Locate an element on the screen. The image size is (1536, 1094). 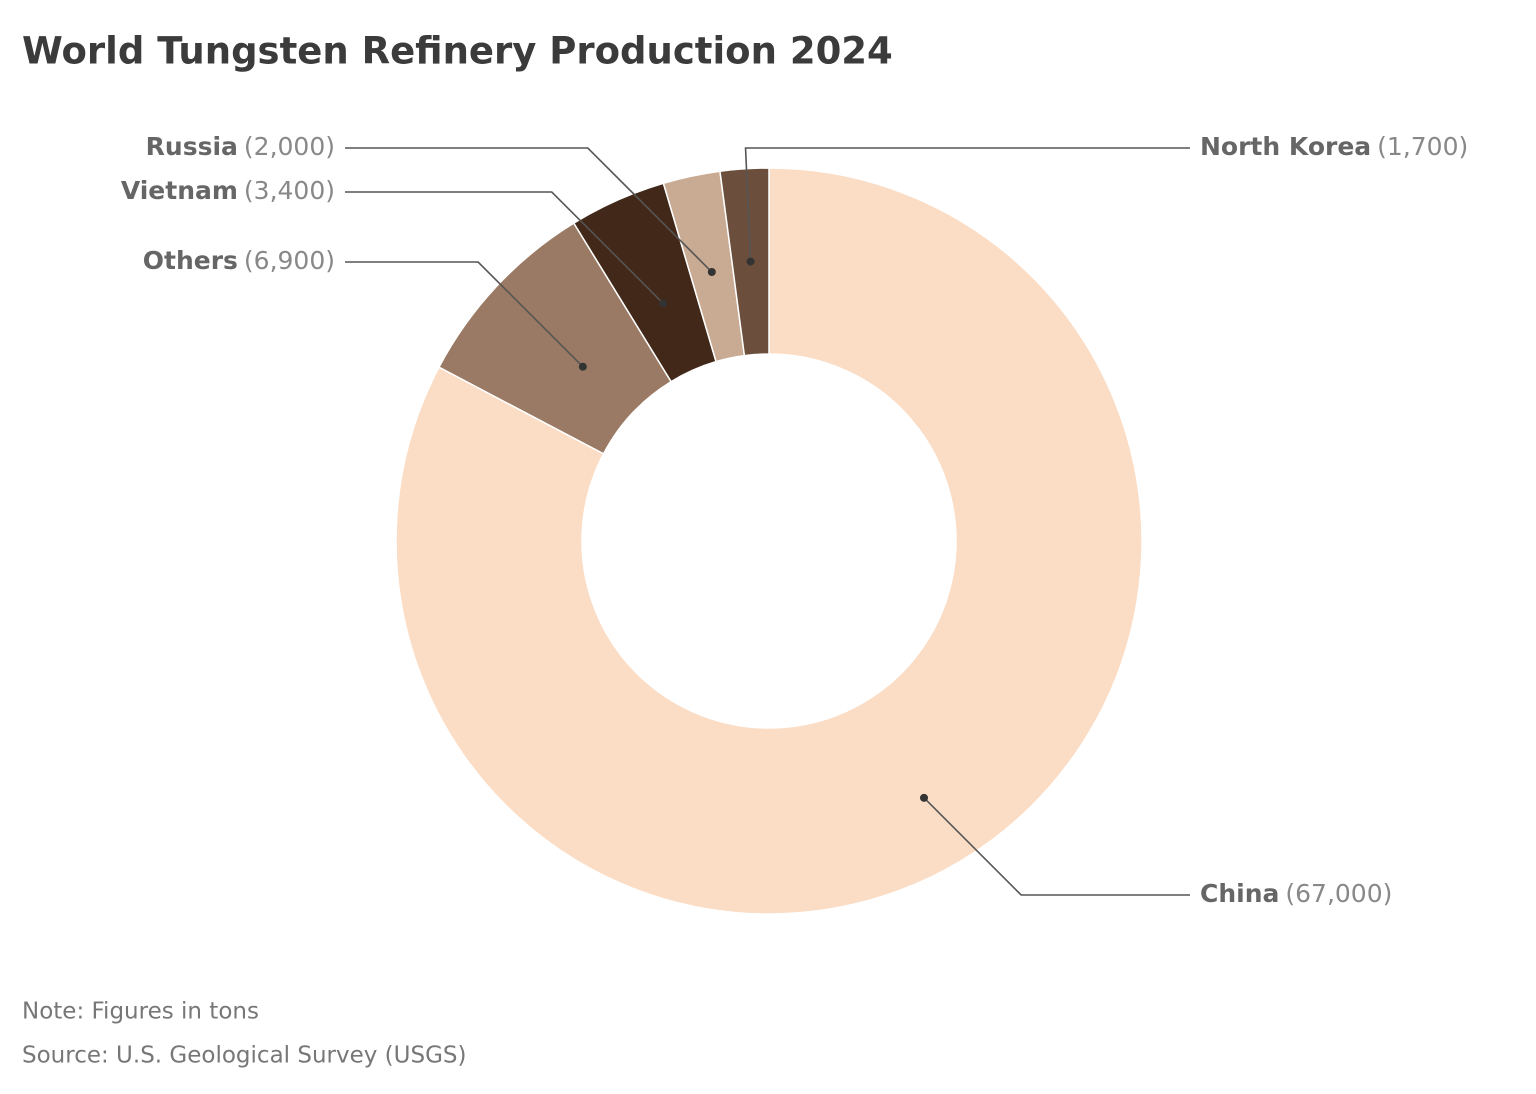
label-value: (67,000) is located at coordinates (1338, 893).